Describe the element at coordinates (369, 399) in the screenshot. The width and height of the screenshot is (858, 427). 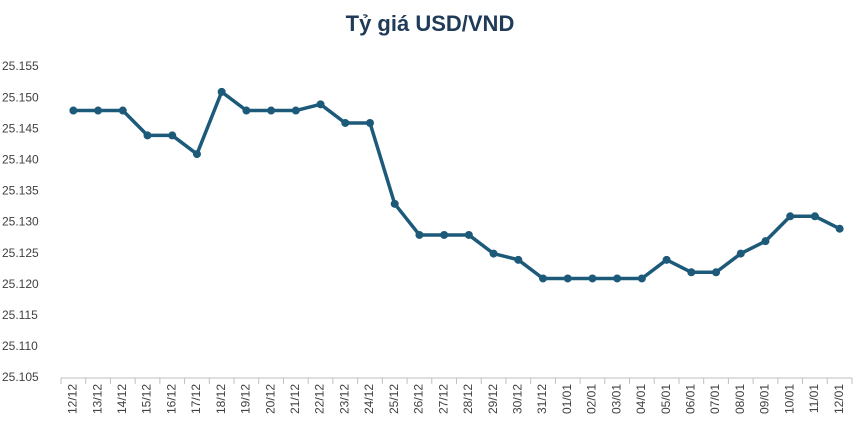
I see `x-tick-label: 24/12` at that location.